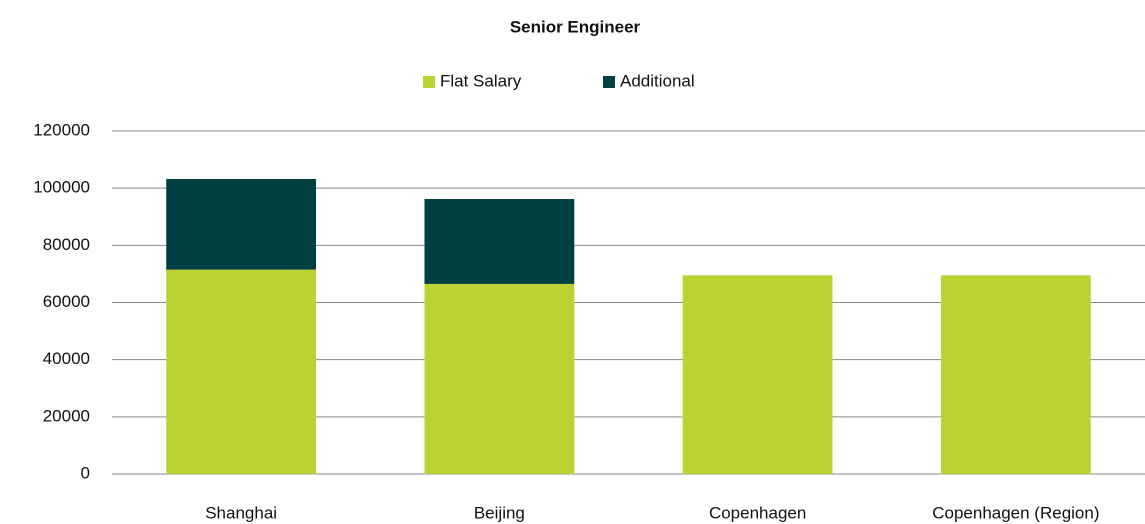  I want to click on y-tick-label: 40000, so click(66, 358).